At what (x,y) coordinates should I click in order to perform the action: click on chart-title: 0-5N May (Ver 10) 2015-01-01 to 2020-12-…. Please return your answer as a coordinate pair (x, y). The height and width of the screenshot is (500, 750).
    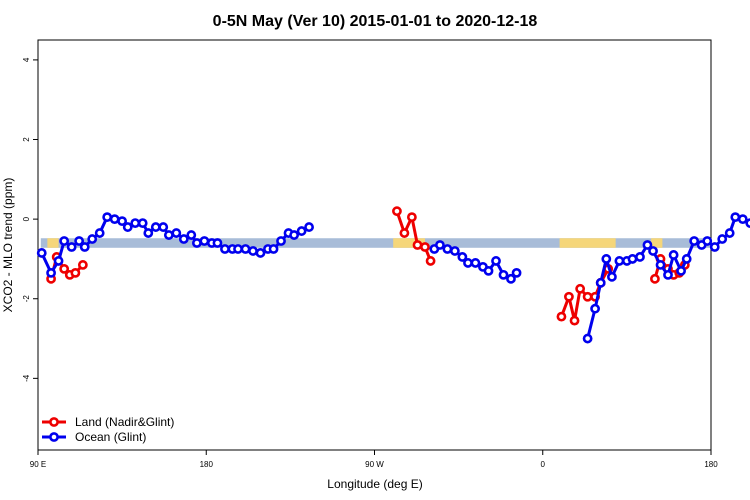
    Looking at the image, I should click on (375, 21).